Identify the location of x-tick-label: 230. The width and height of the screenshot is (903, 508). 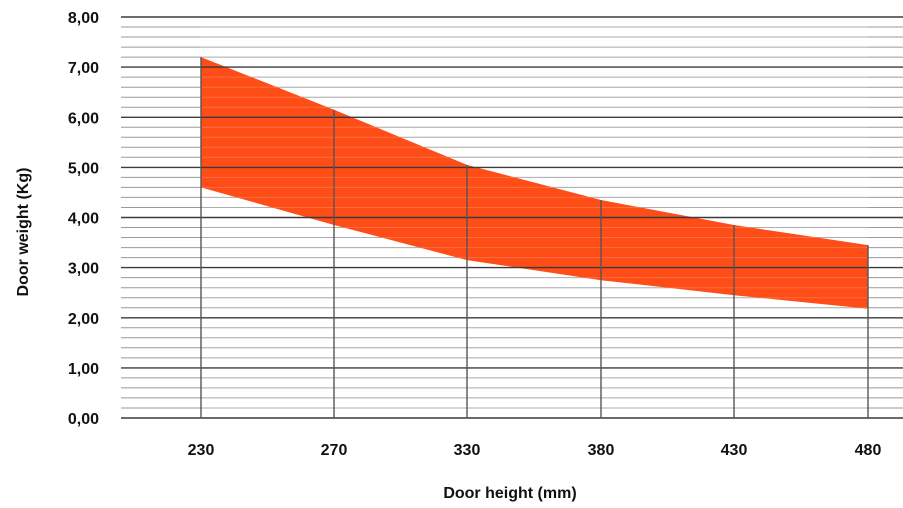
(201, 450).